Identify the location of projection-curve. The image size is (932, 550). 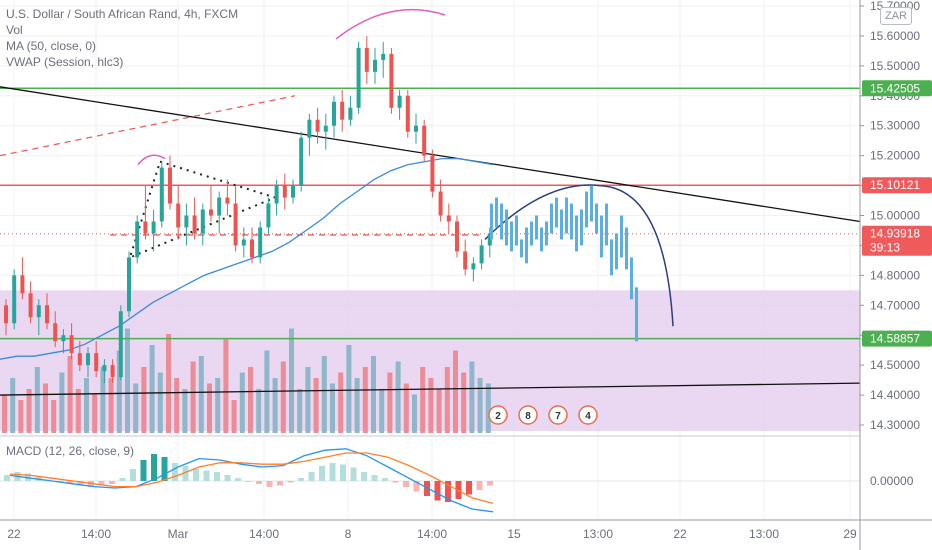
(579, 255).